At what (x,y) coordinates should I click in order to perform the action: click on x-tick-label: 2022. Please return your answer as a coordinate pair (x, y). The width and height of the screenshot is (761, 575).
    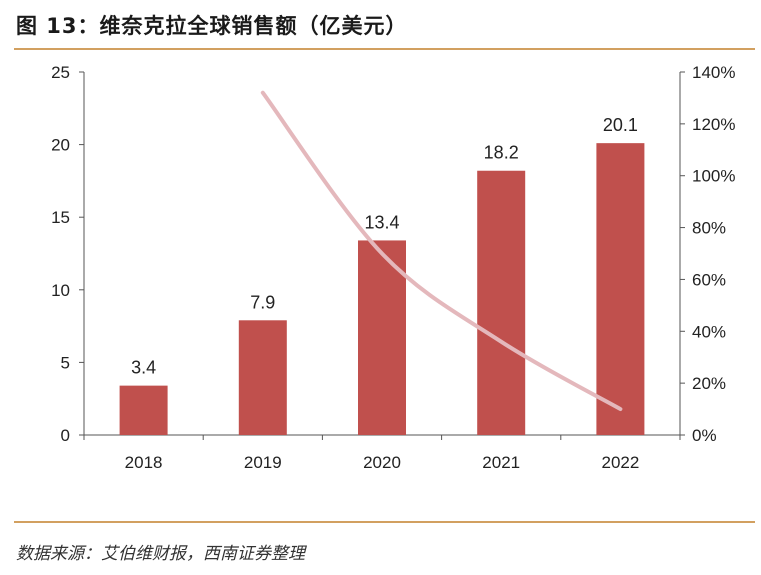
    Looking at the image, I should click on (620, 462).